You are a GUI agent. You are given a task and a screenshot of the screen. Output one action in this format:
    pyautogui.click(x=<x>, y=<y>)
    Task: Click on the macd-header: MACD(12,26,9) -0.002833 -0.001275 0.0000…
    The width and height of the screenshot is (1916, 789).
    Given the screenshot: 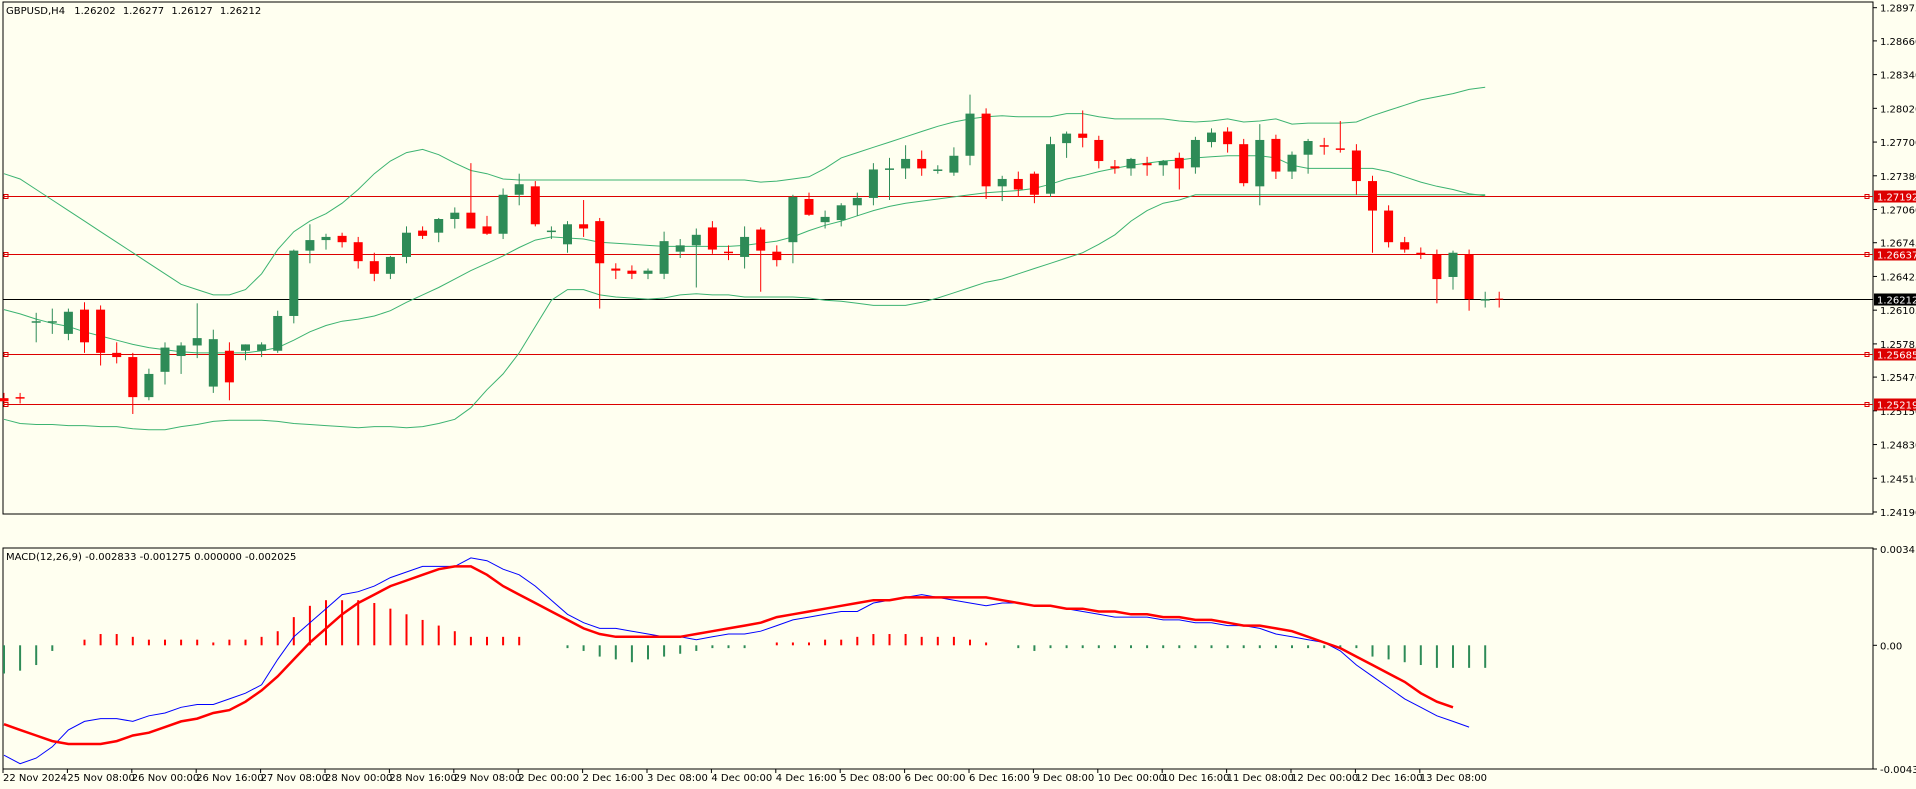 What is the action you would take?
    pyautogui.click(x=151, y=557)
    